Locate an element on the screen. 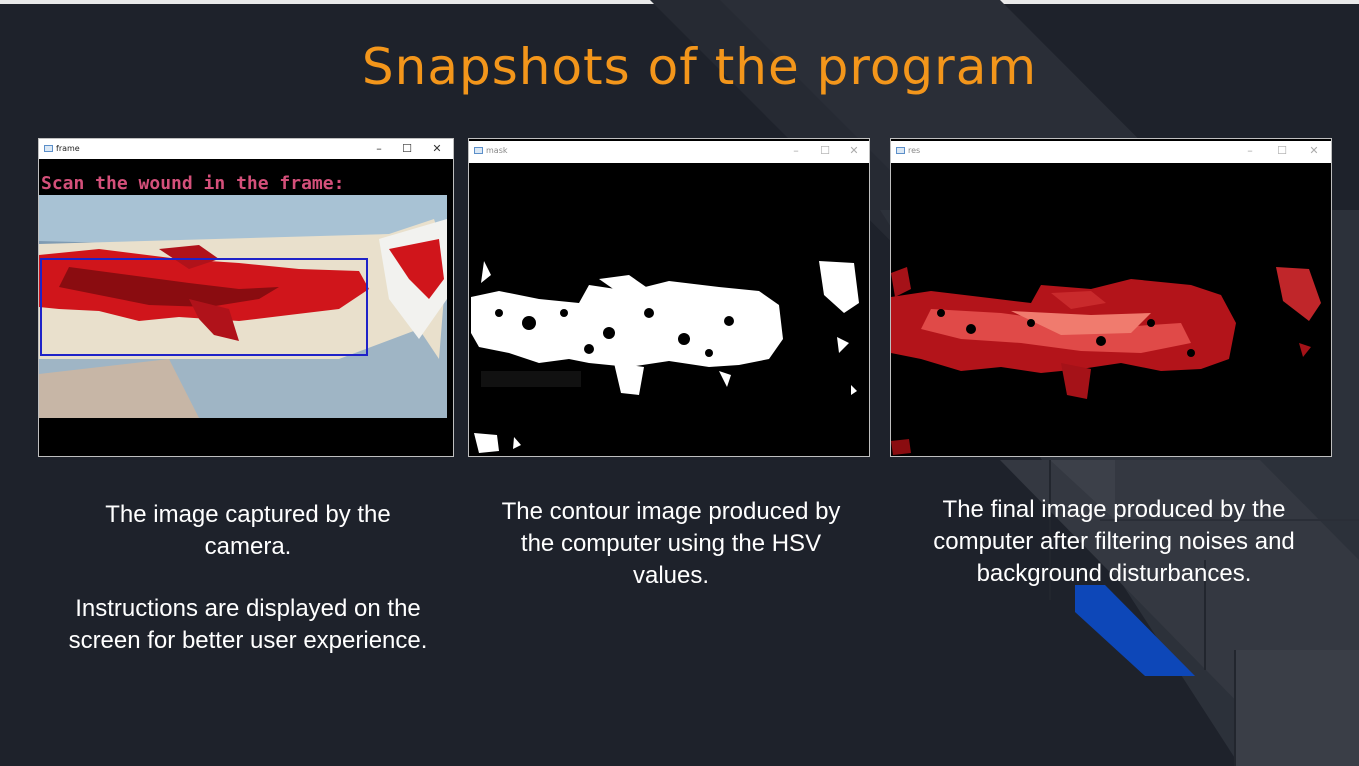 This screenshot has width=1359, height=766. slide-title: Snapshots of the program is located at coordinates (699, 67).